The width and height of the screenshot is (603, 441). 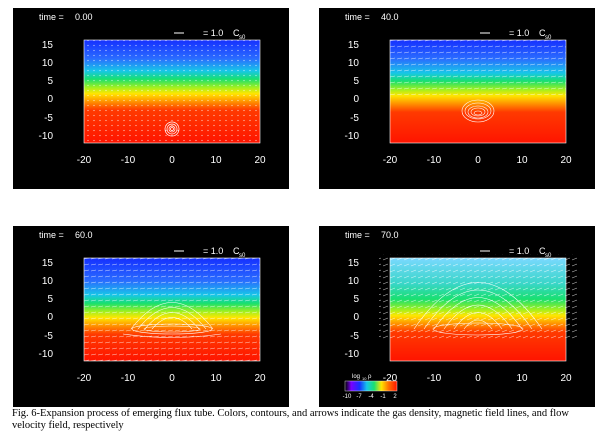 I want to click on colorbar-label: log, so click(x=356, y=377).